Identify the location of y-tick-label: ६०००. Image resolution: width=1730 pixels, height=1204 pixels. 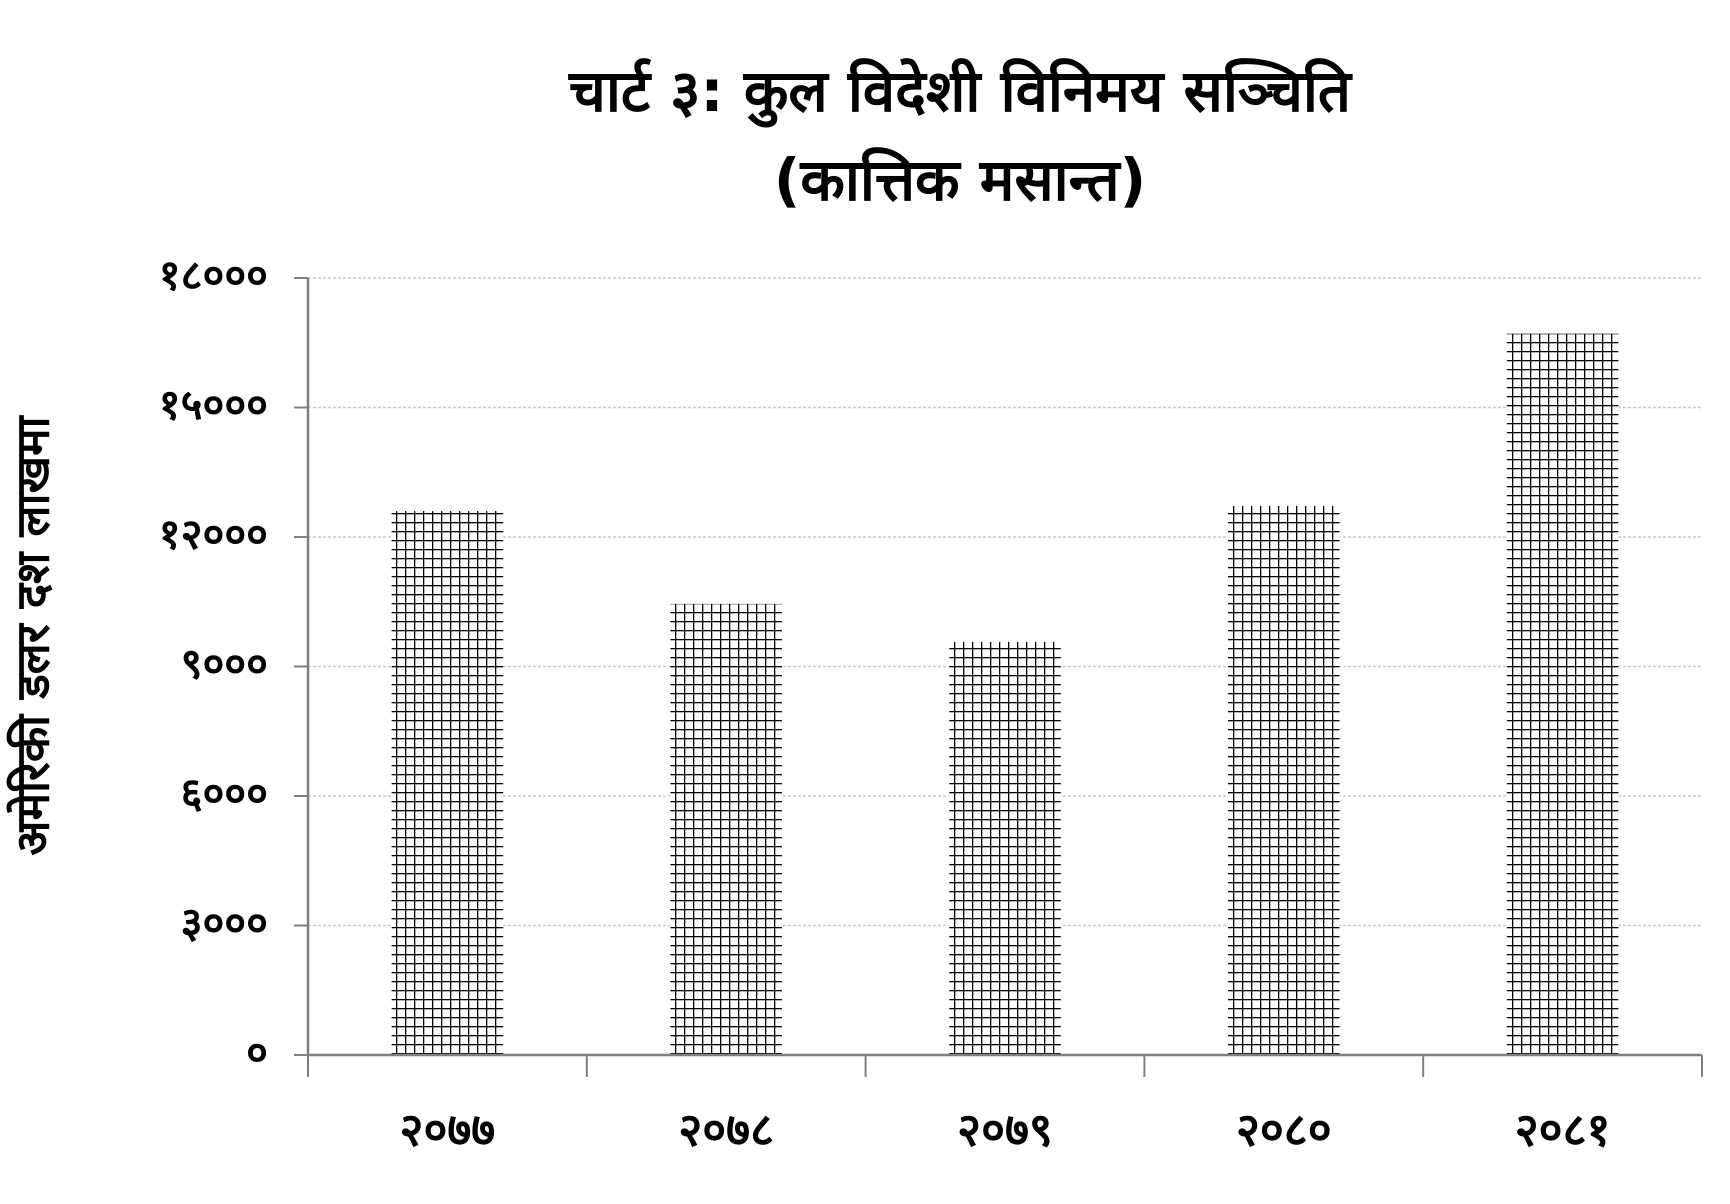
(224, 793).